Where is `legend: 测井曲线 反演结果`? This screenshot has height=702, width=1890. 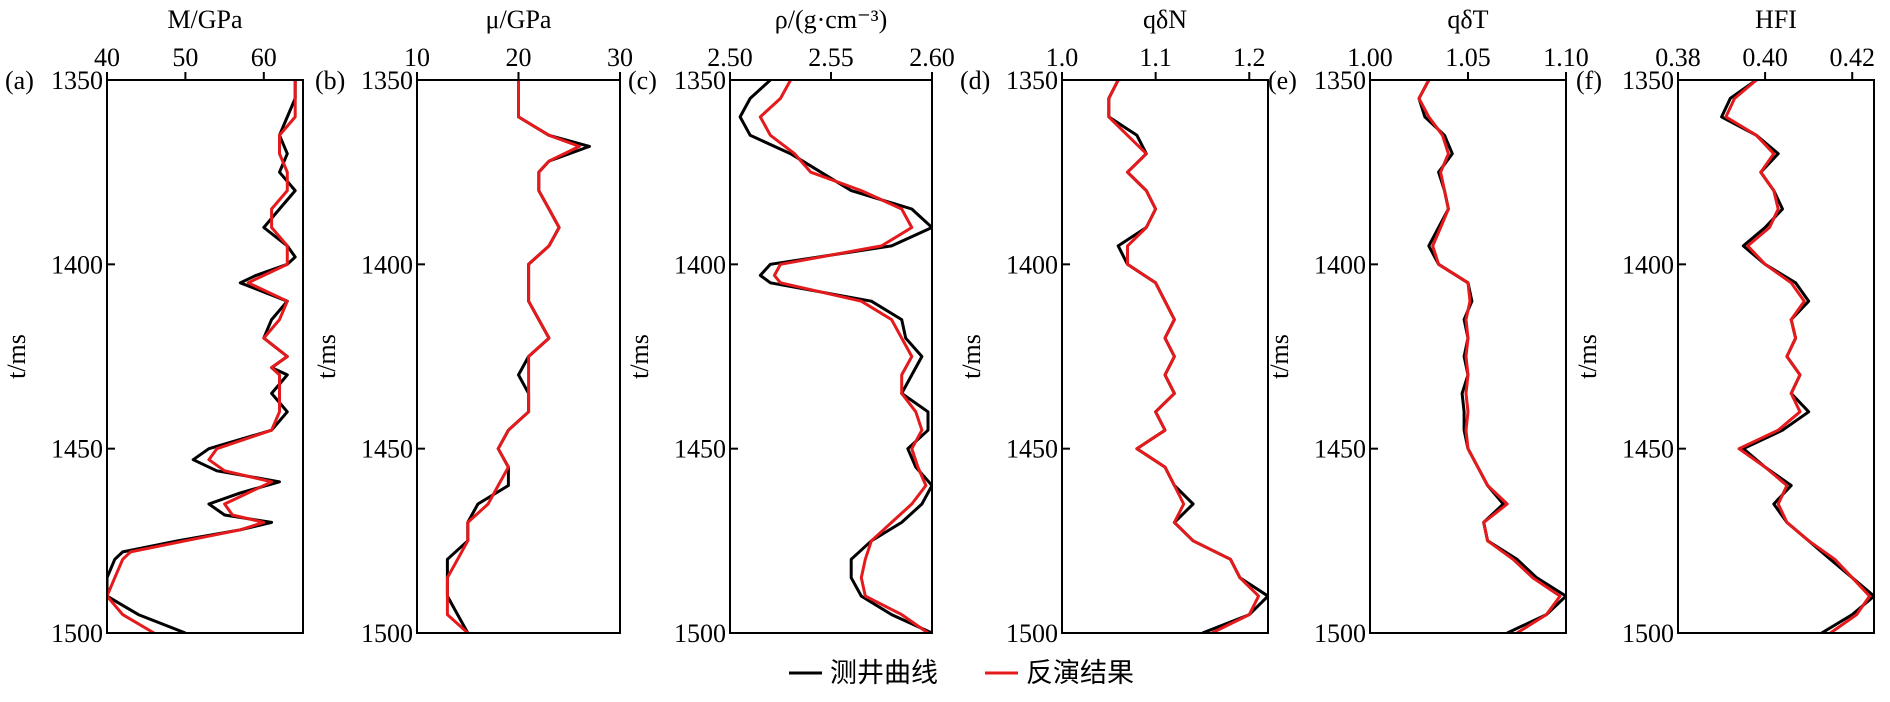 legend: 测井曲线 反演结果 is located at coordinates (961, 673).